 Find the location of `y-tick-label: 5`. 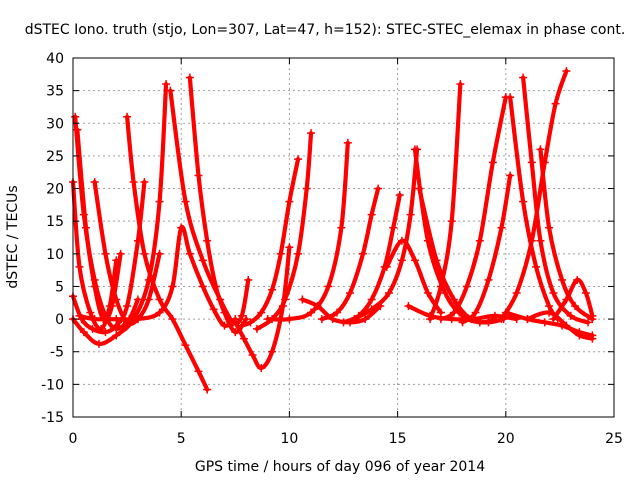

y-tick-label: 5 is located at coordinates (59, 287).